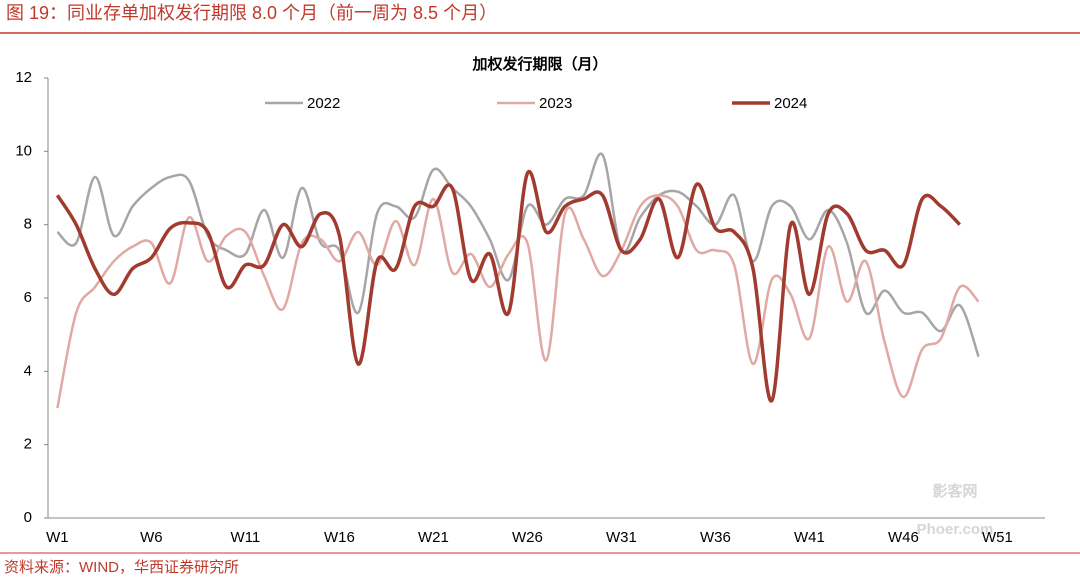 Image resolution: width=1080 pixels, height=585 pixels. Describe the element at coordinates (246, 537) in the screenshot. I see `x-tick-label: W11` at that location.